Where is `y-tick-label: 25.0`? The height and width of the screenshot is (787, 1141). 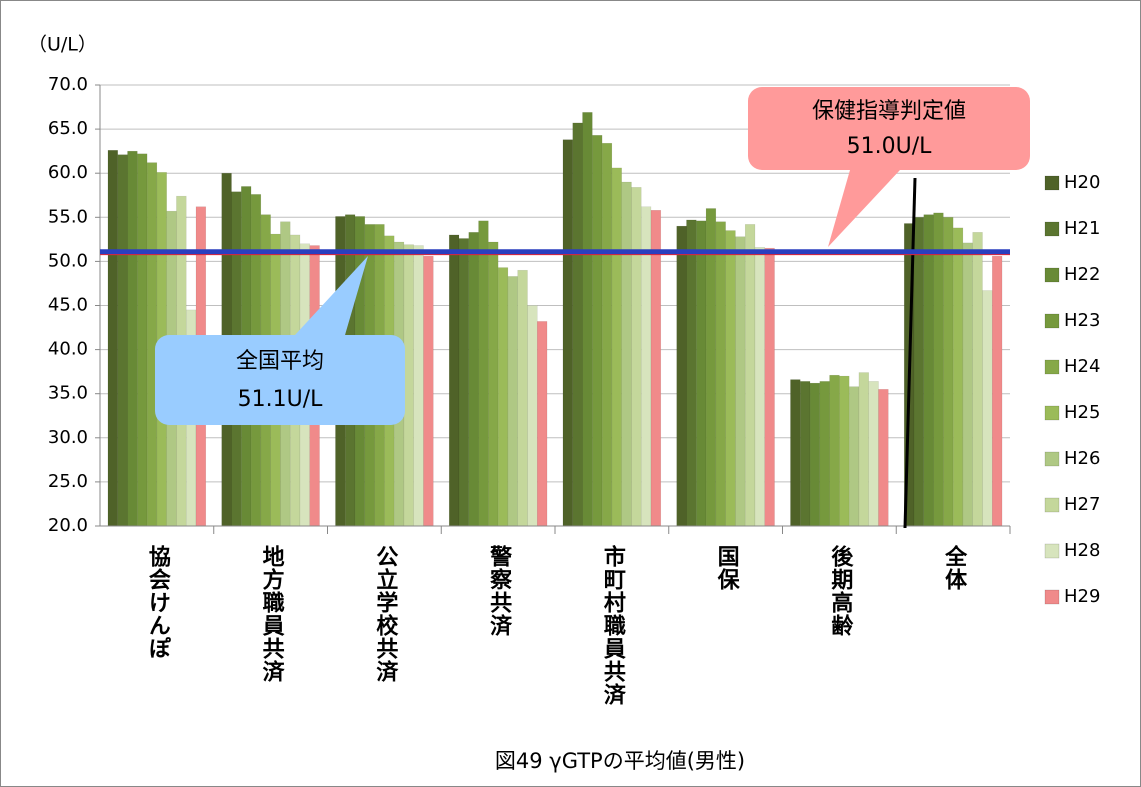
y-tick-label: 25.0 is located at coordinates (68, 481).